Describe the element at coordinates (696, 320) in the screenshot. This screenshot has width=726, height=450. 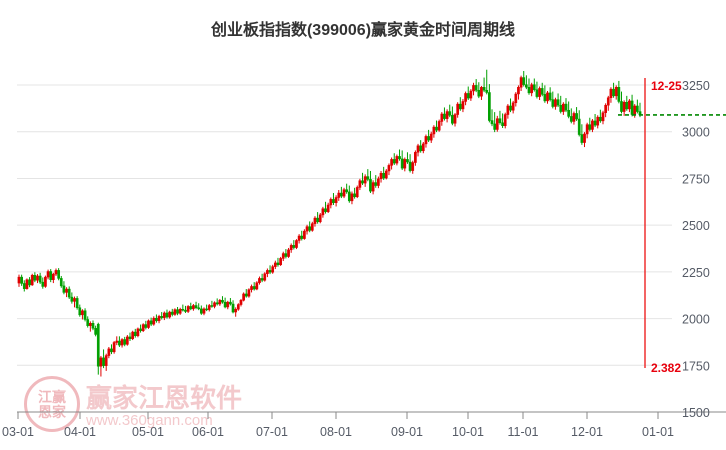
I see `y-tick-label: 2000` at that location.